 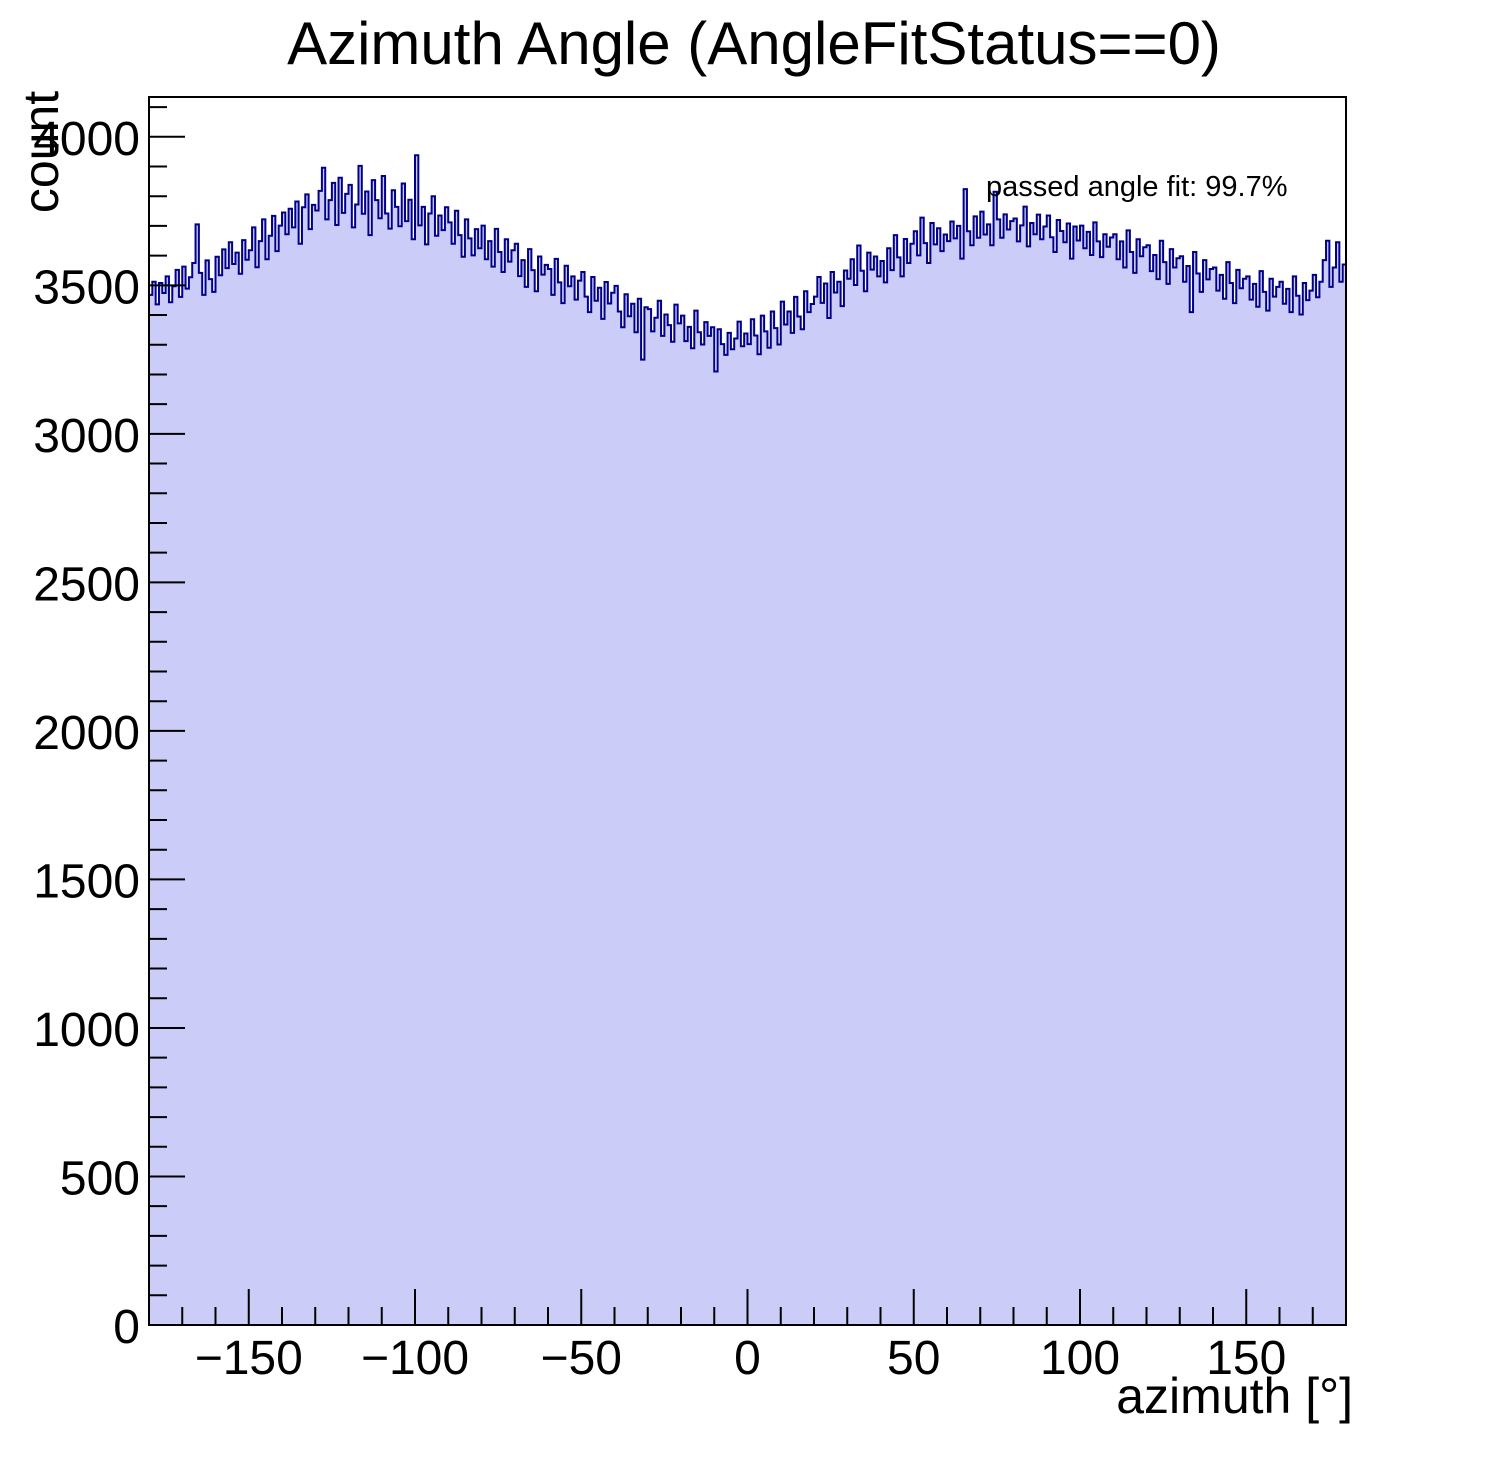 What do you see at coordinates (415, 1358) in the screenshot?
I see `x-tick-label: −100` at bounding box center [415, 1358].